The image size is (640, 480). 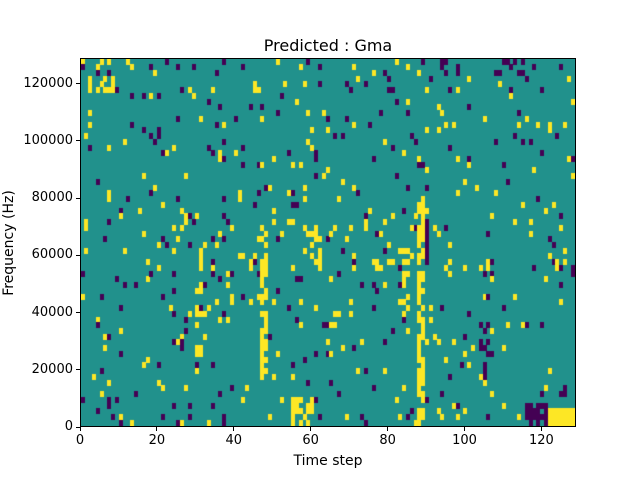 What do you see at coordinates (52, 198) in the screenshot?
I see `y-tick-label: 80000` at bounding box center [52, 198].